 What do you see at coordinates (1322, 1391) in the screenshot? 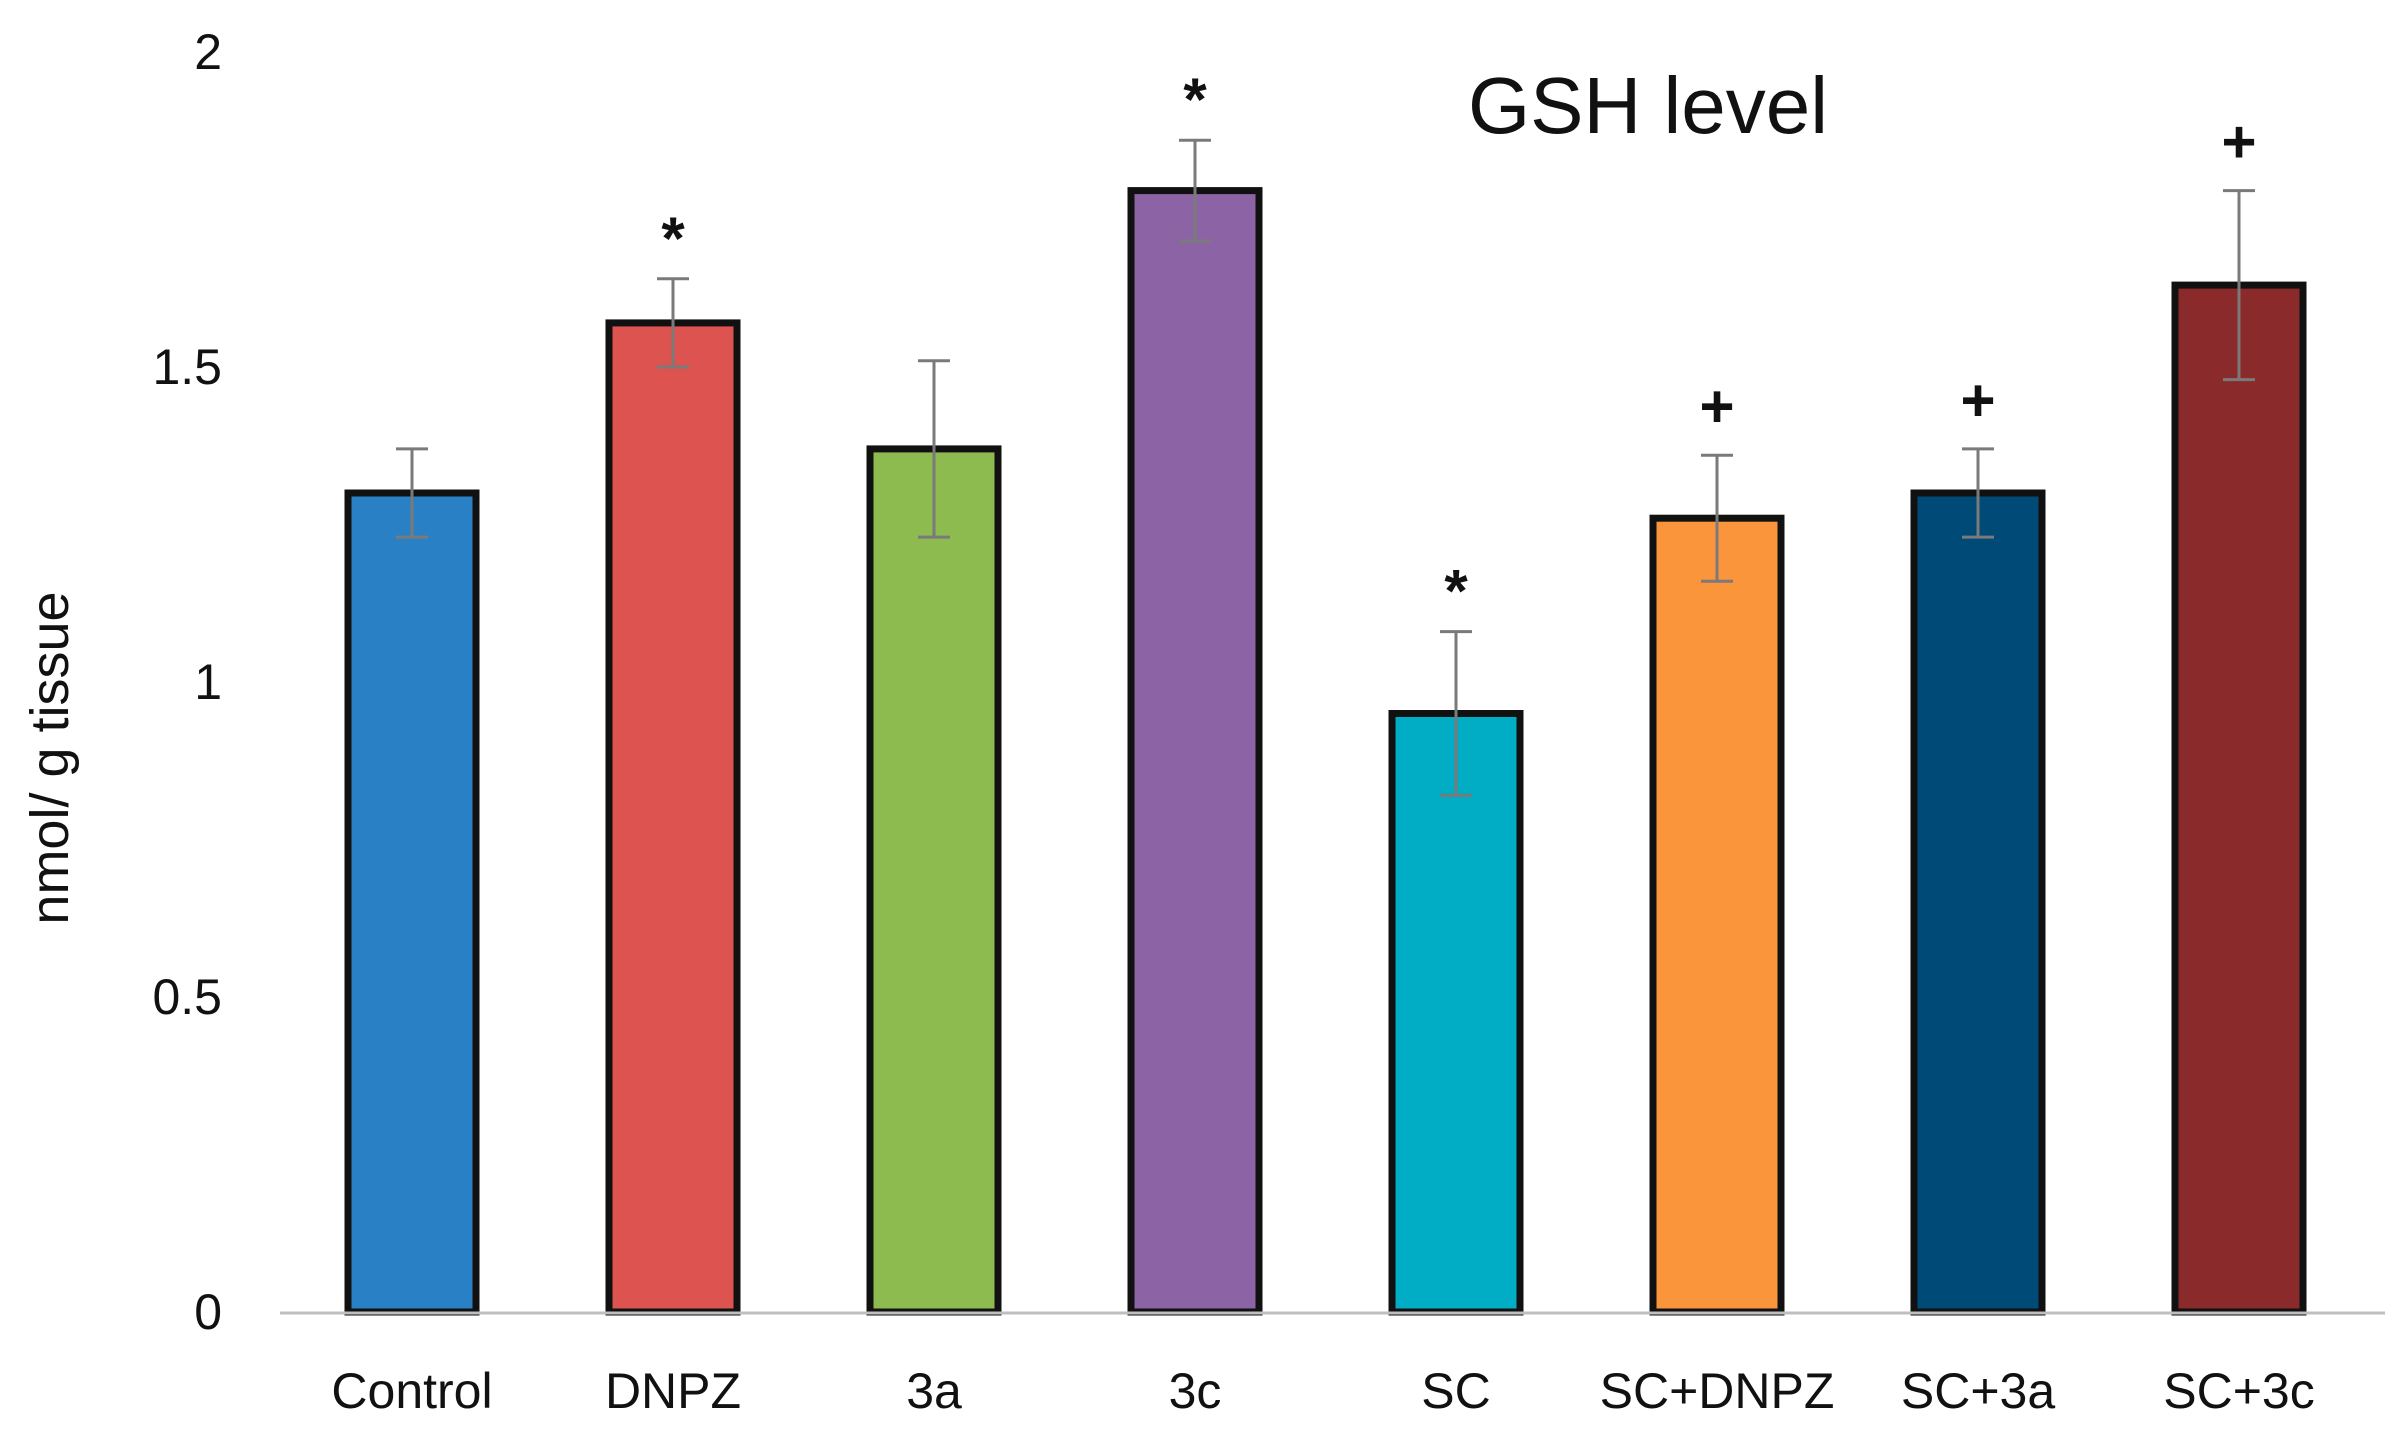
I see `x-axis-category-labels: Control DNPZ 3a 3c SC SC+DNPZ SC+3a SC+3c` at bounding box center [1322, 1391].